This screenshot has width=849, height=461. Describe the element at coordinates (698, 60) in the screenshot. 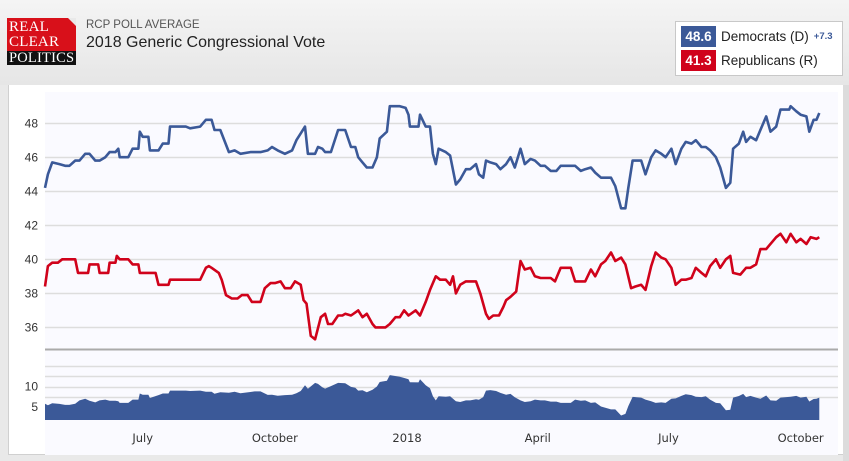

I see `republicans-value-badge: 41.3` at that location.